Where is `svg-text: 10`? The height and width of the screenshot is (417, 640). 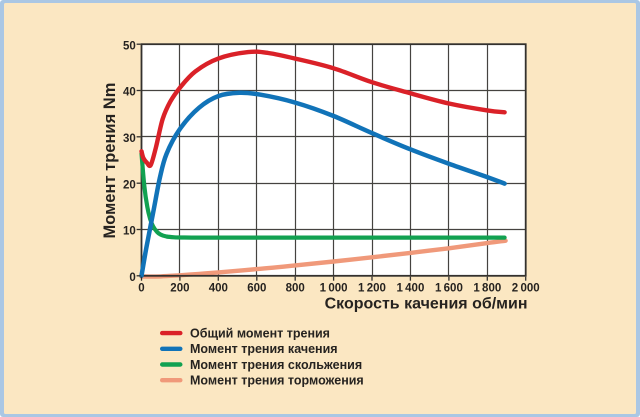 svg-text: 10 is located at coordinates (129, 232).